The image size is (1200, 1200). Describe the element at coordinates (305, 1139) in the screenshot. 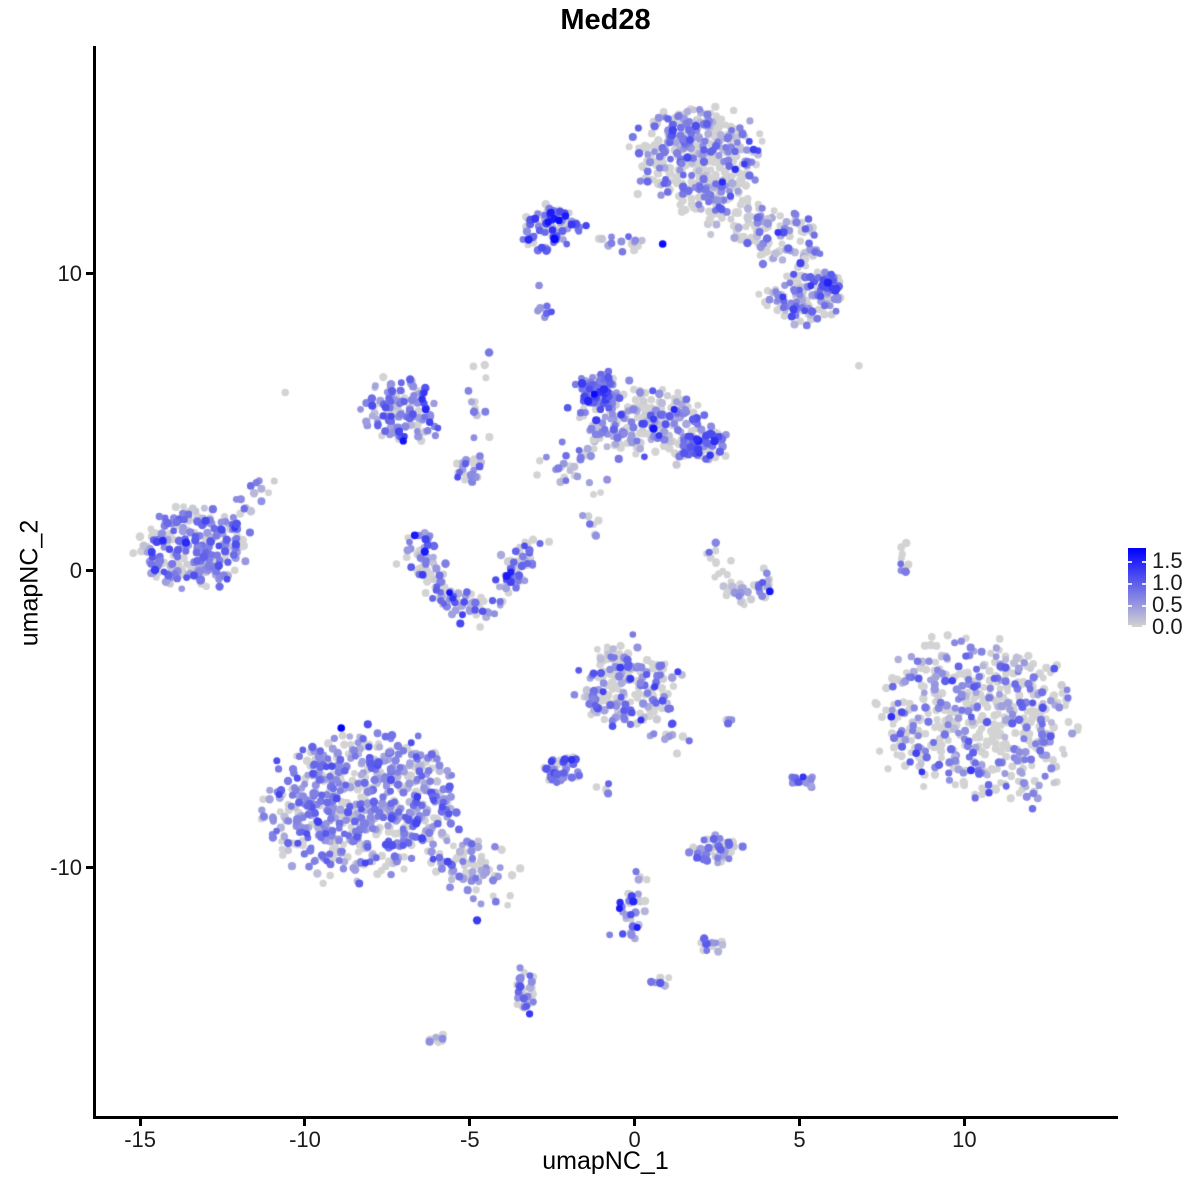

I see `x-tick-label: -10` at that location.